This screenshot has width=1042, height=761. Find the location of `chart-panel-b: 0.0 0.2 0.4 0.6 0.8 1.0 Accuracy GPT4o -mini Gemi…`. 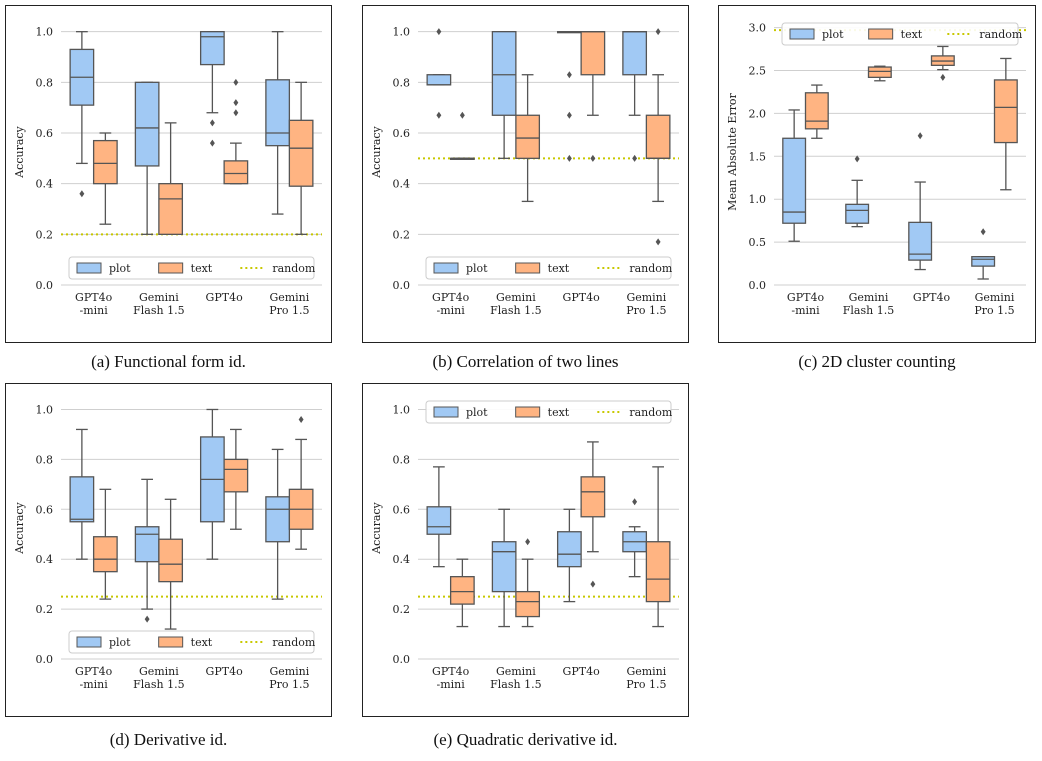

chart-panel-b: 0.0 0.2 0.4 0.6 0.8 1.0 Accuracy GPT4o -mini Gemi… is located at coordinates (525, 174).